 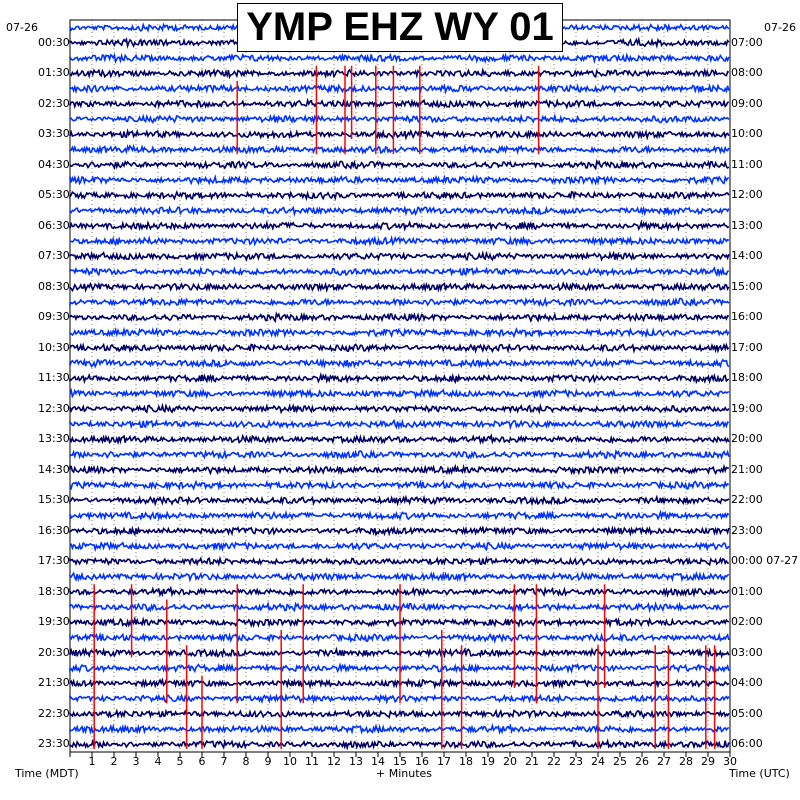 I want to click on right-time-label: 19:00, so click(x=747, y=408).